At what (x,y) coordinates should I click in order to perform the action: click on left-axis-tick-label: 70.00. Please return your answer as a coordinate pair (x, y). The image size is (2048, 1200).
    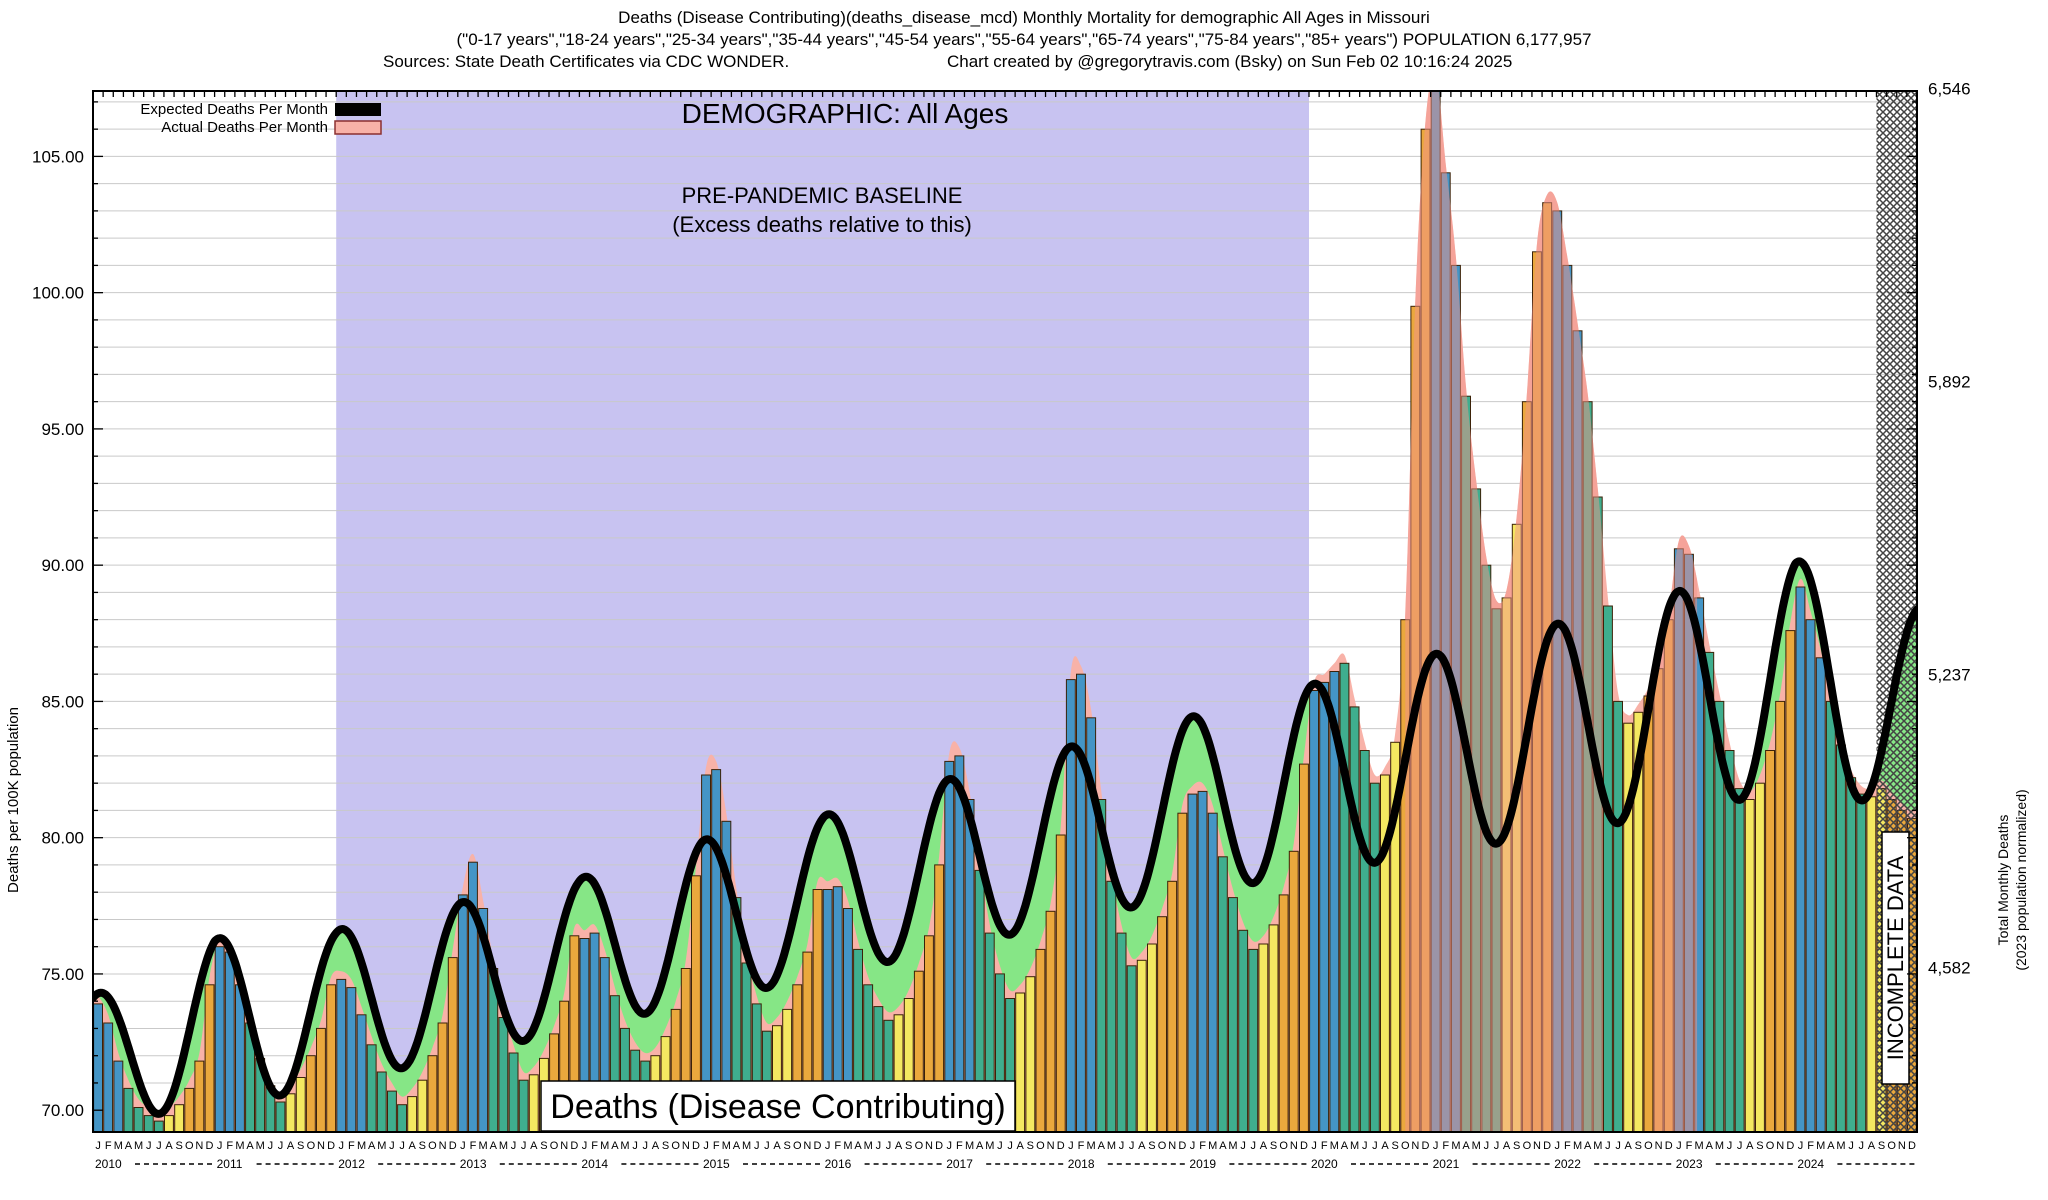
    Looking at the image, I should click on (62, 1110).